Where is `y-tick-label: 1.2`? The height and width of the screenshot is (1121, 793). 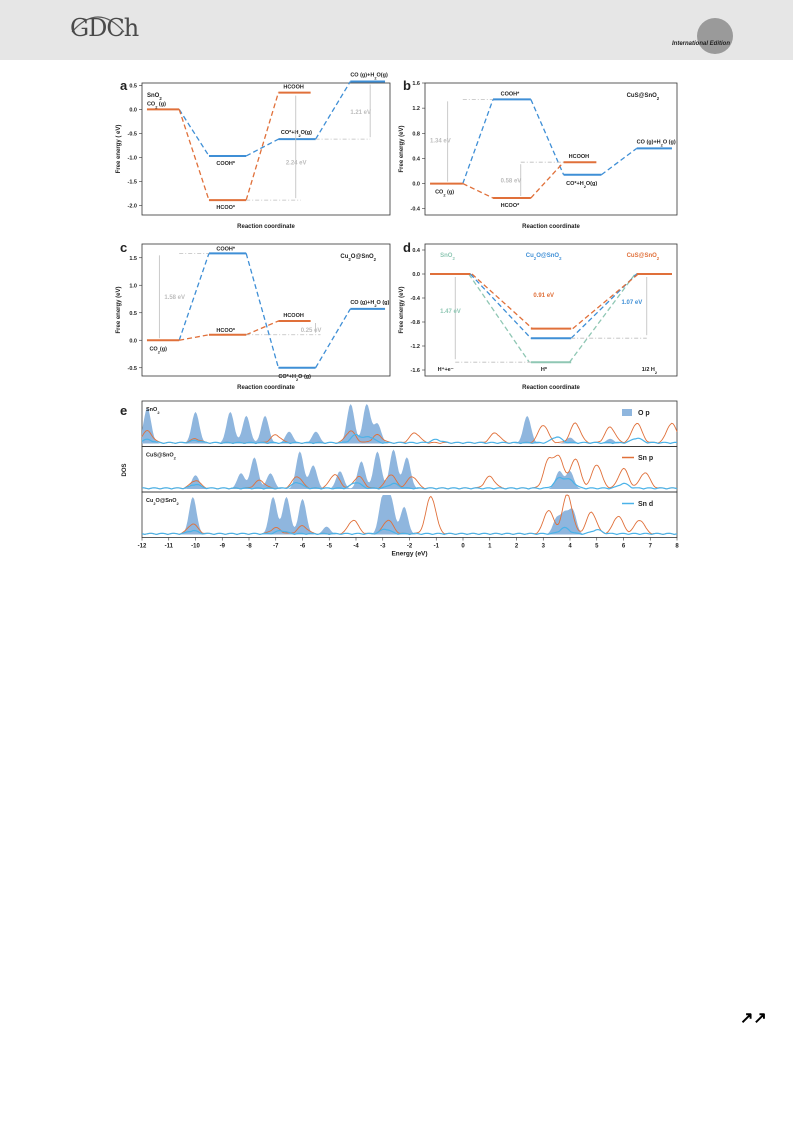
y-tick-label: 1.2 is located at coordinates (416, 109).